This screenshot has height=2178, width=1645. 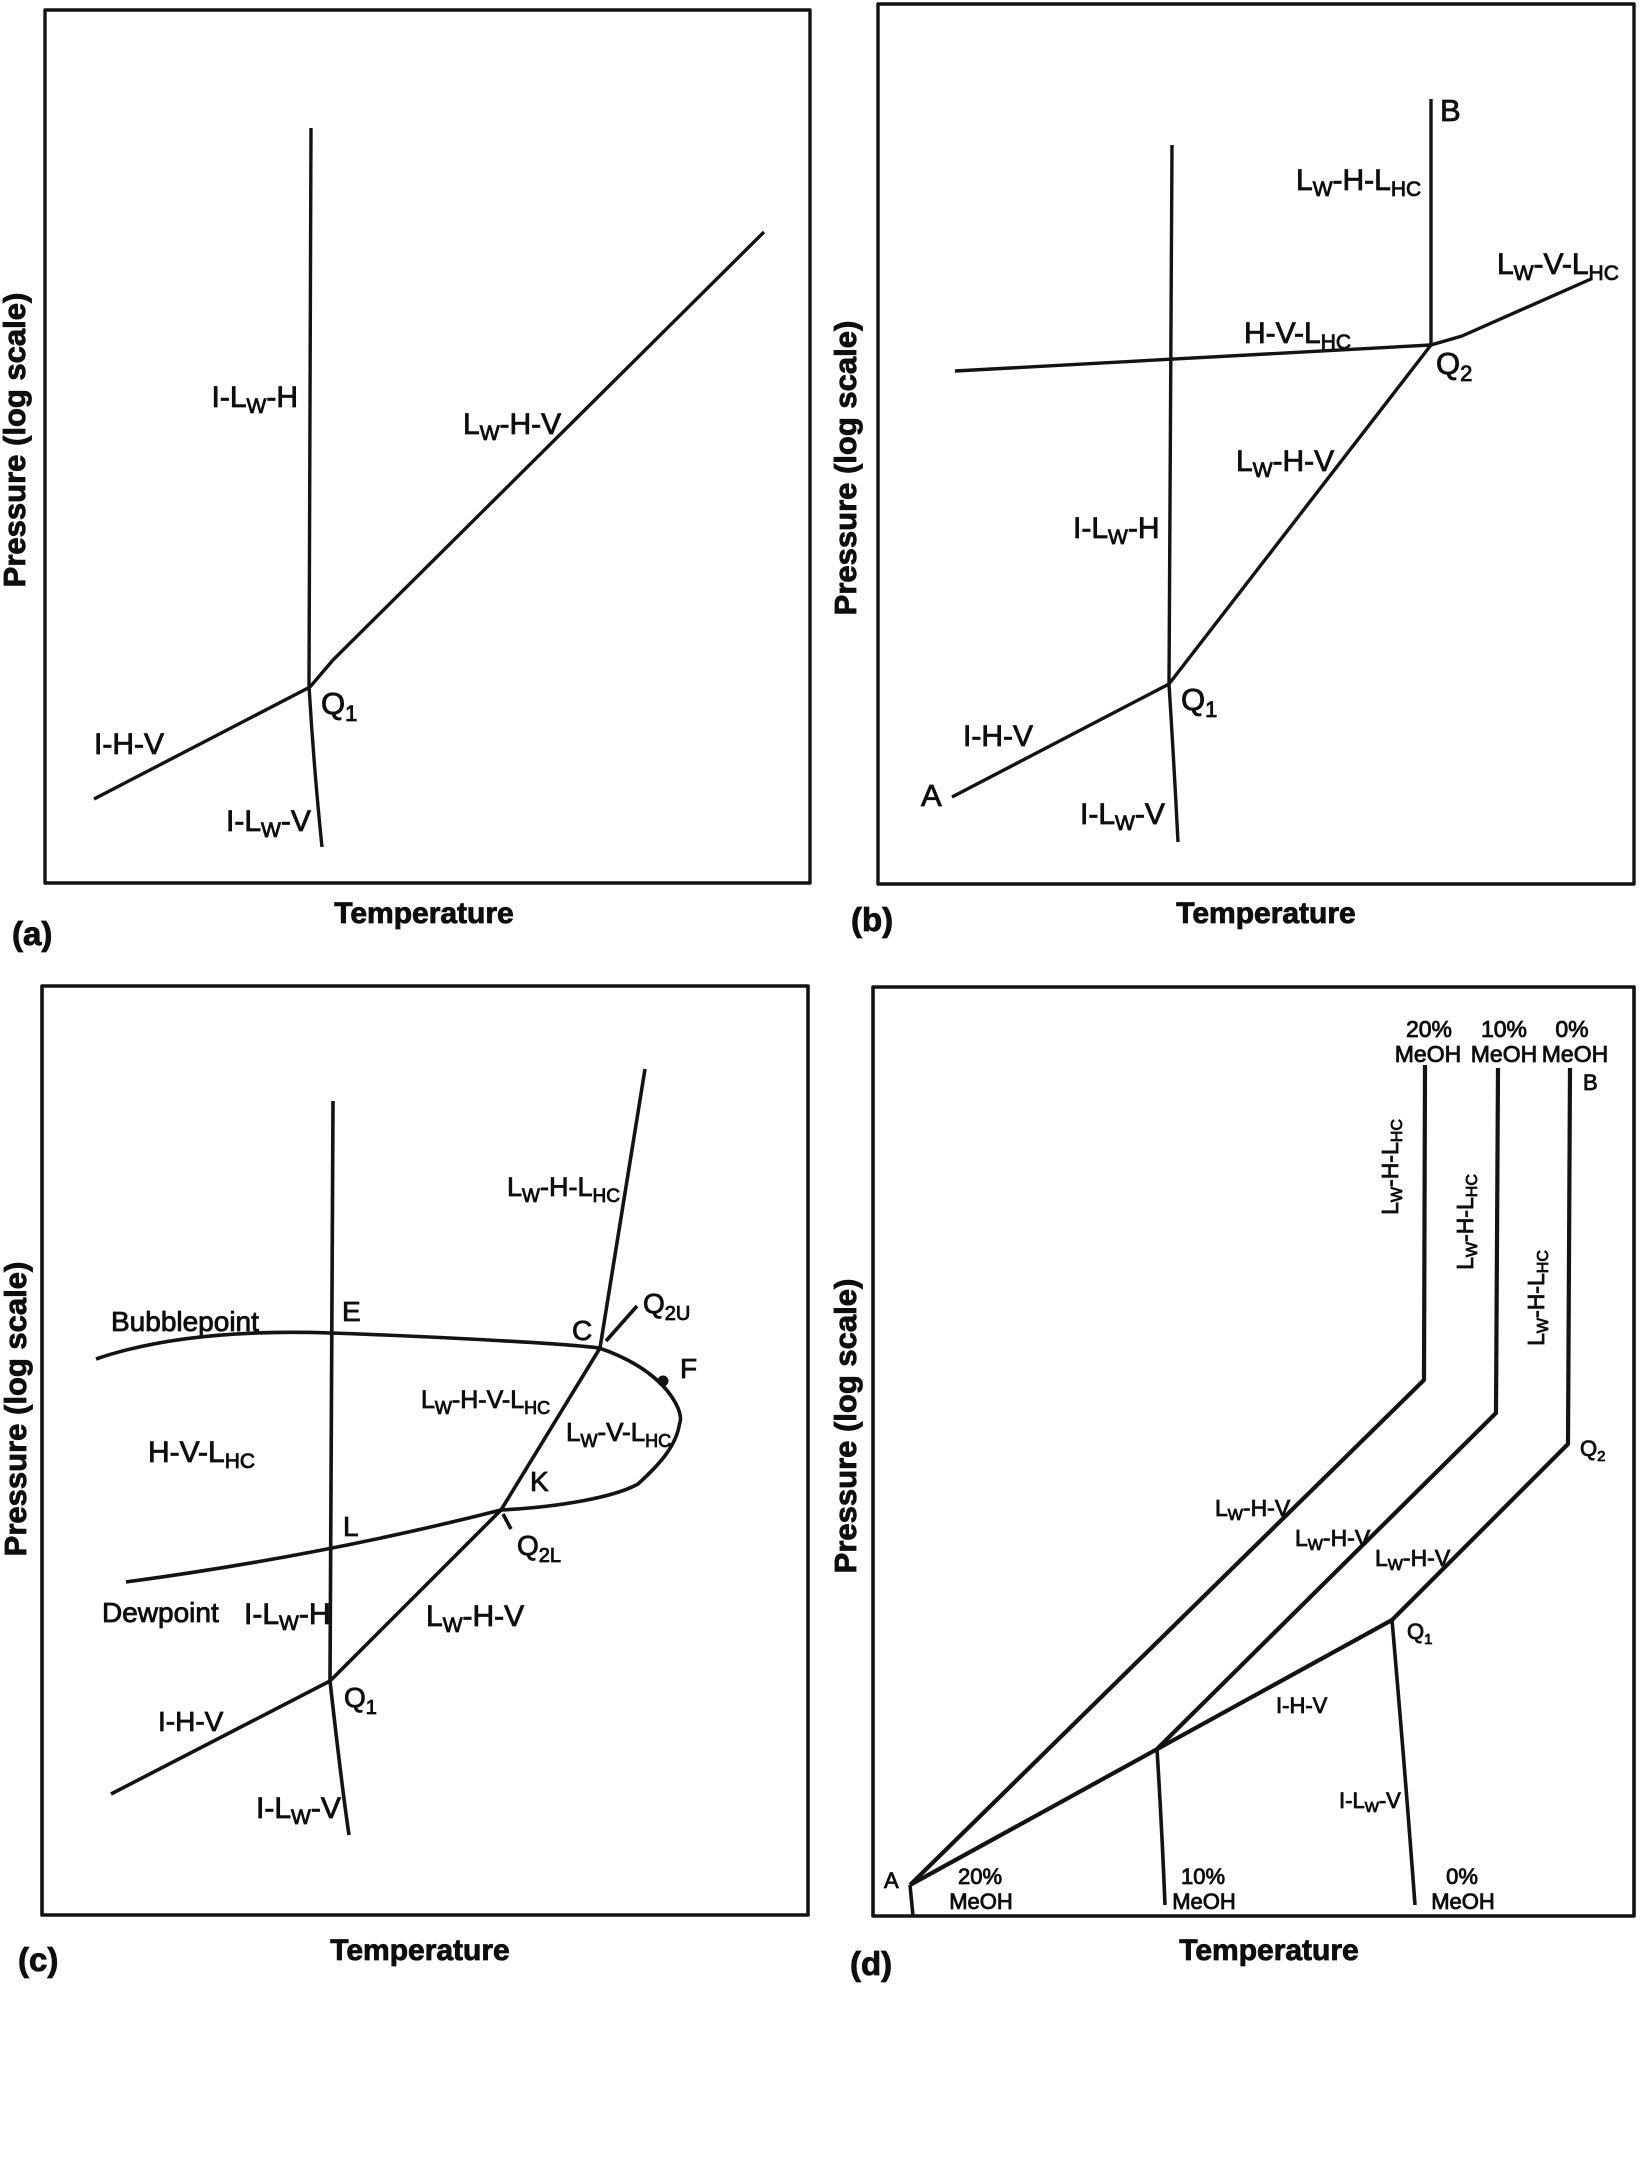 What do you see at coordinates (201, 1454) in the screenshot?
I see `svg-text: H-V-LHC` at bounding box center [201, 1454].